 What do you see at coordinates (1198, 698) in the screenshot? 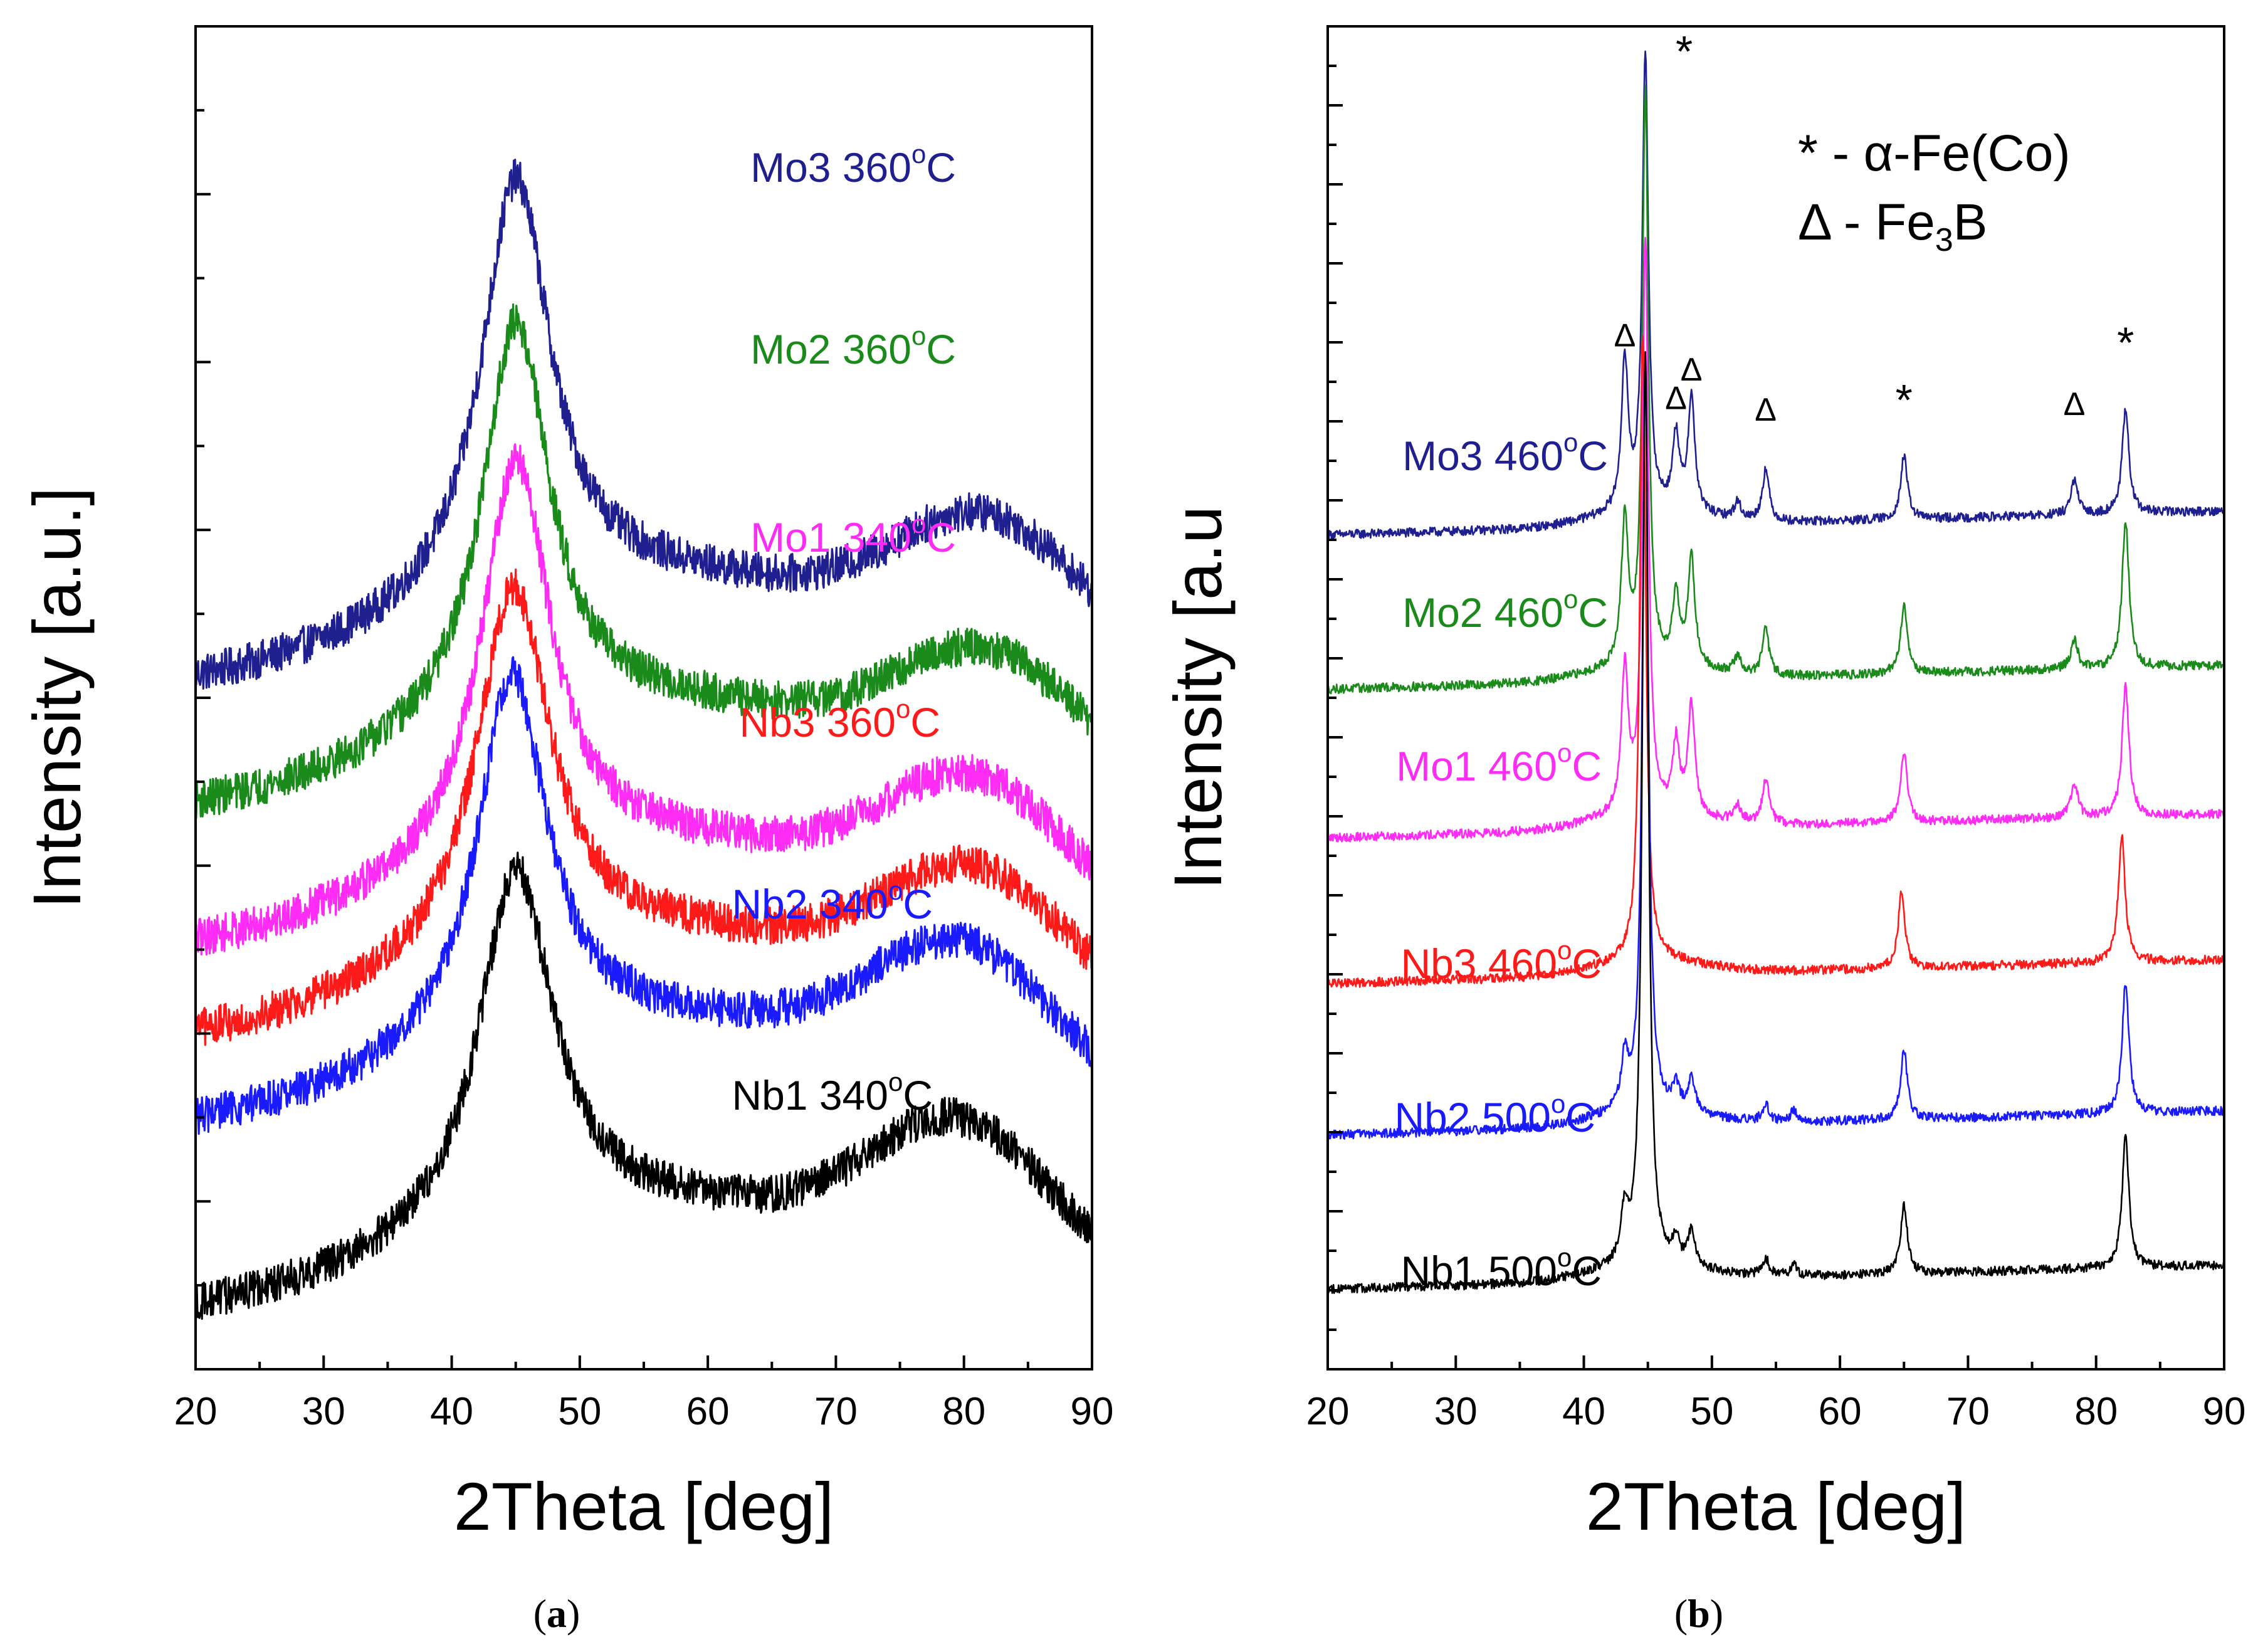
I see `panel-b-y-axis-title: Intensity [a.u` at bounding box center [1198, 698].